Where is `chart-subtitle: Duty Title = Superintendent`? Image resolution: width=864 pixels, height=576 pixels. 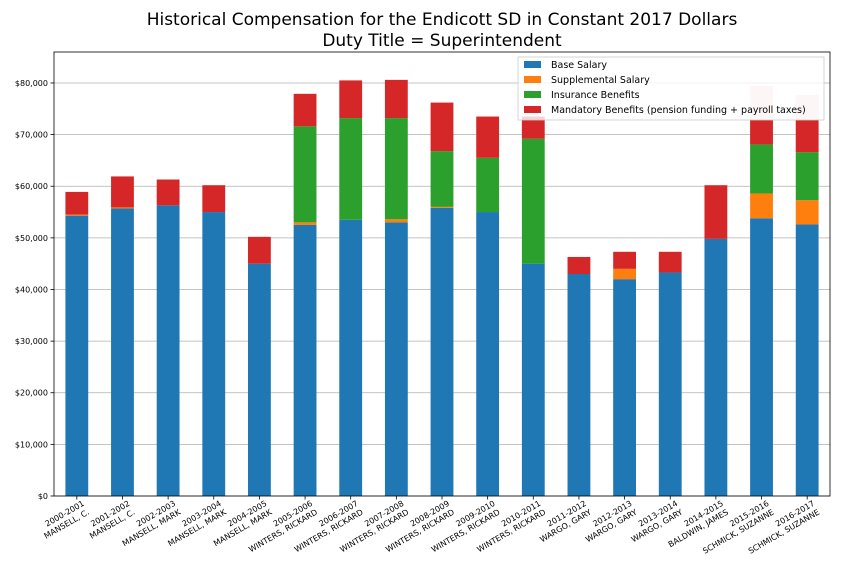
chart-subtitle: Duty Title = Superintendent is located at coordinates (442, 41).